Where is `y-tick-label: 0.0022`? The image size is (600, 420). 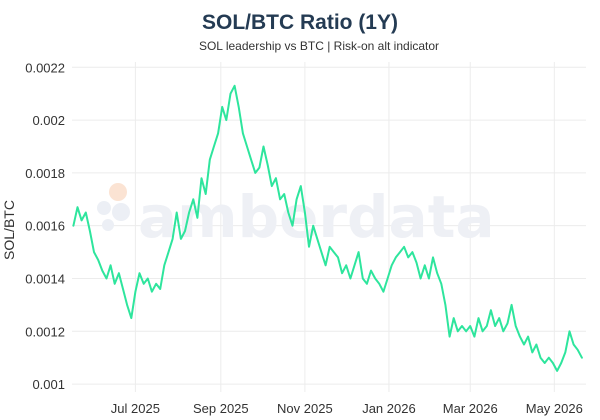 y-tick-label: 0.0022 is located at coordinates (45, 67).